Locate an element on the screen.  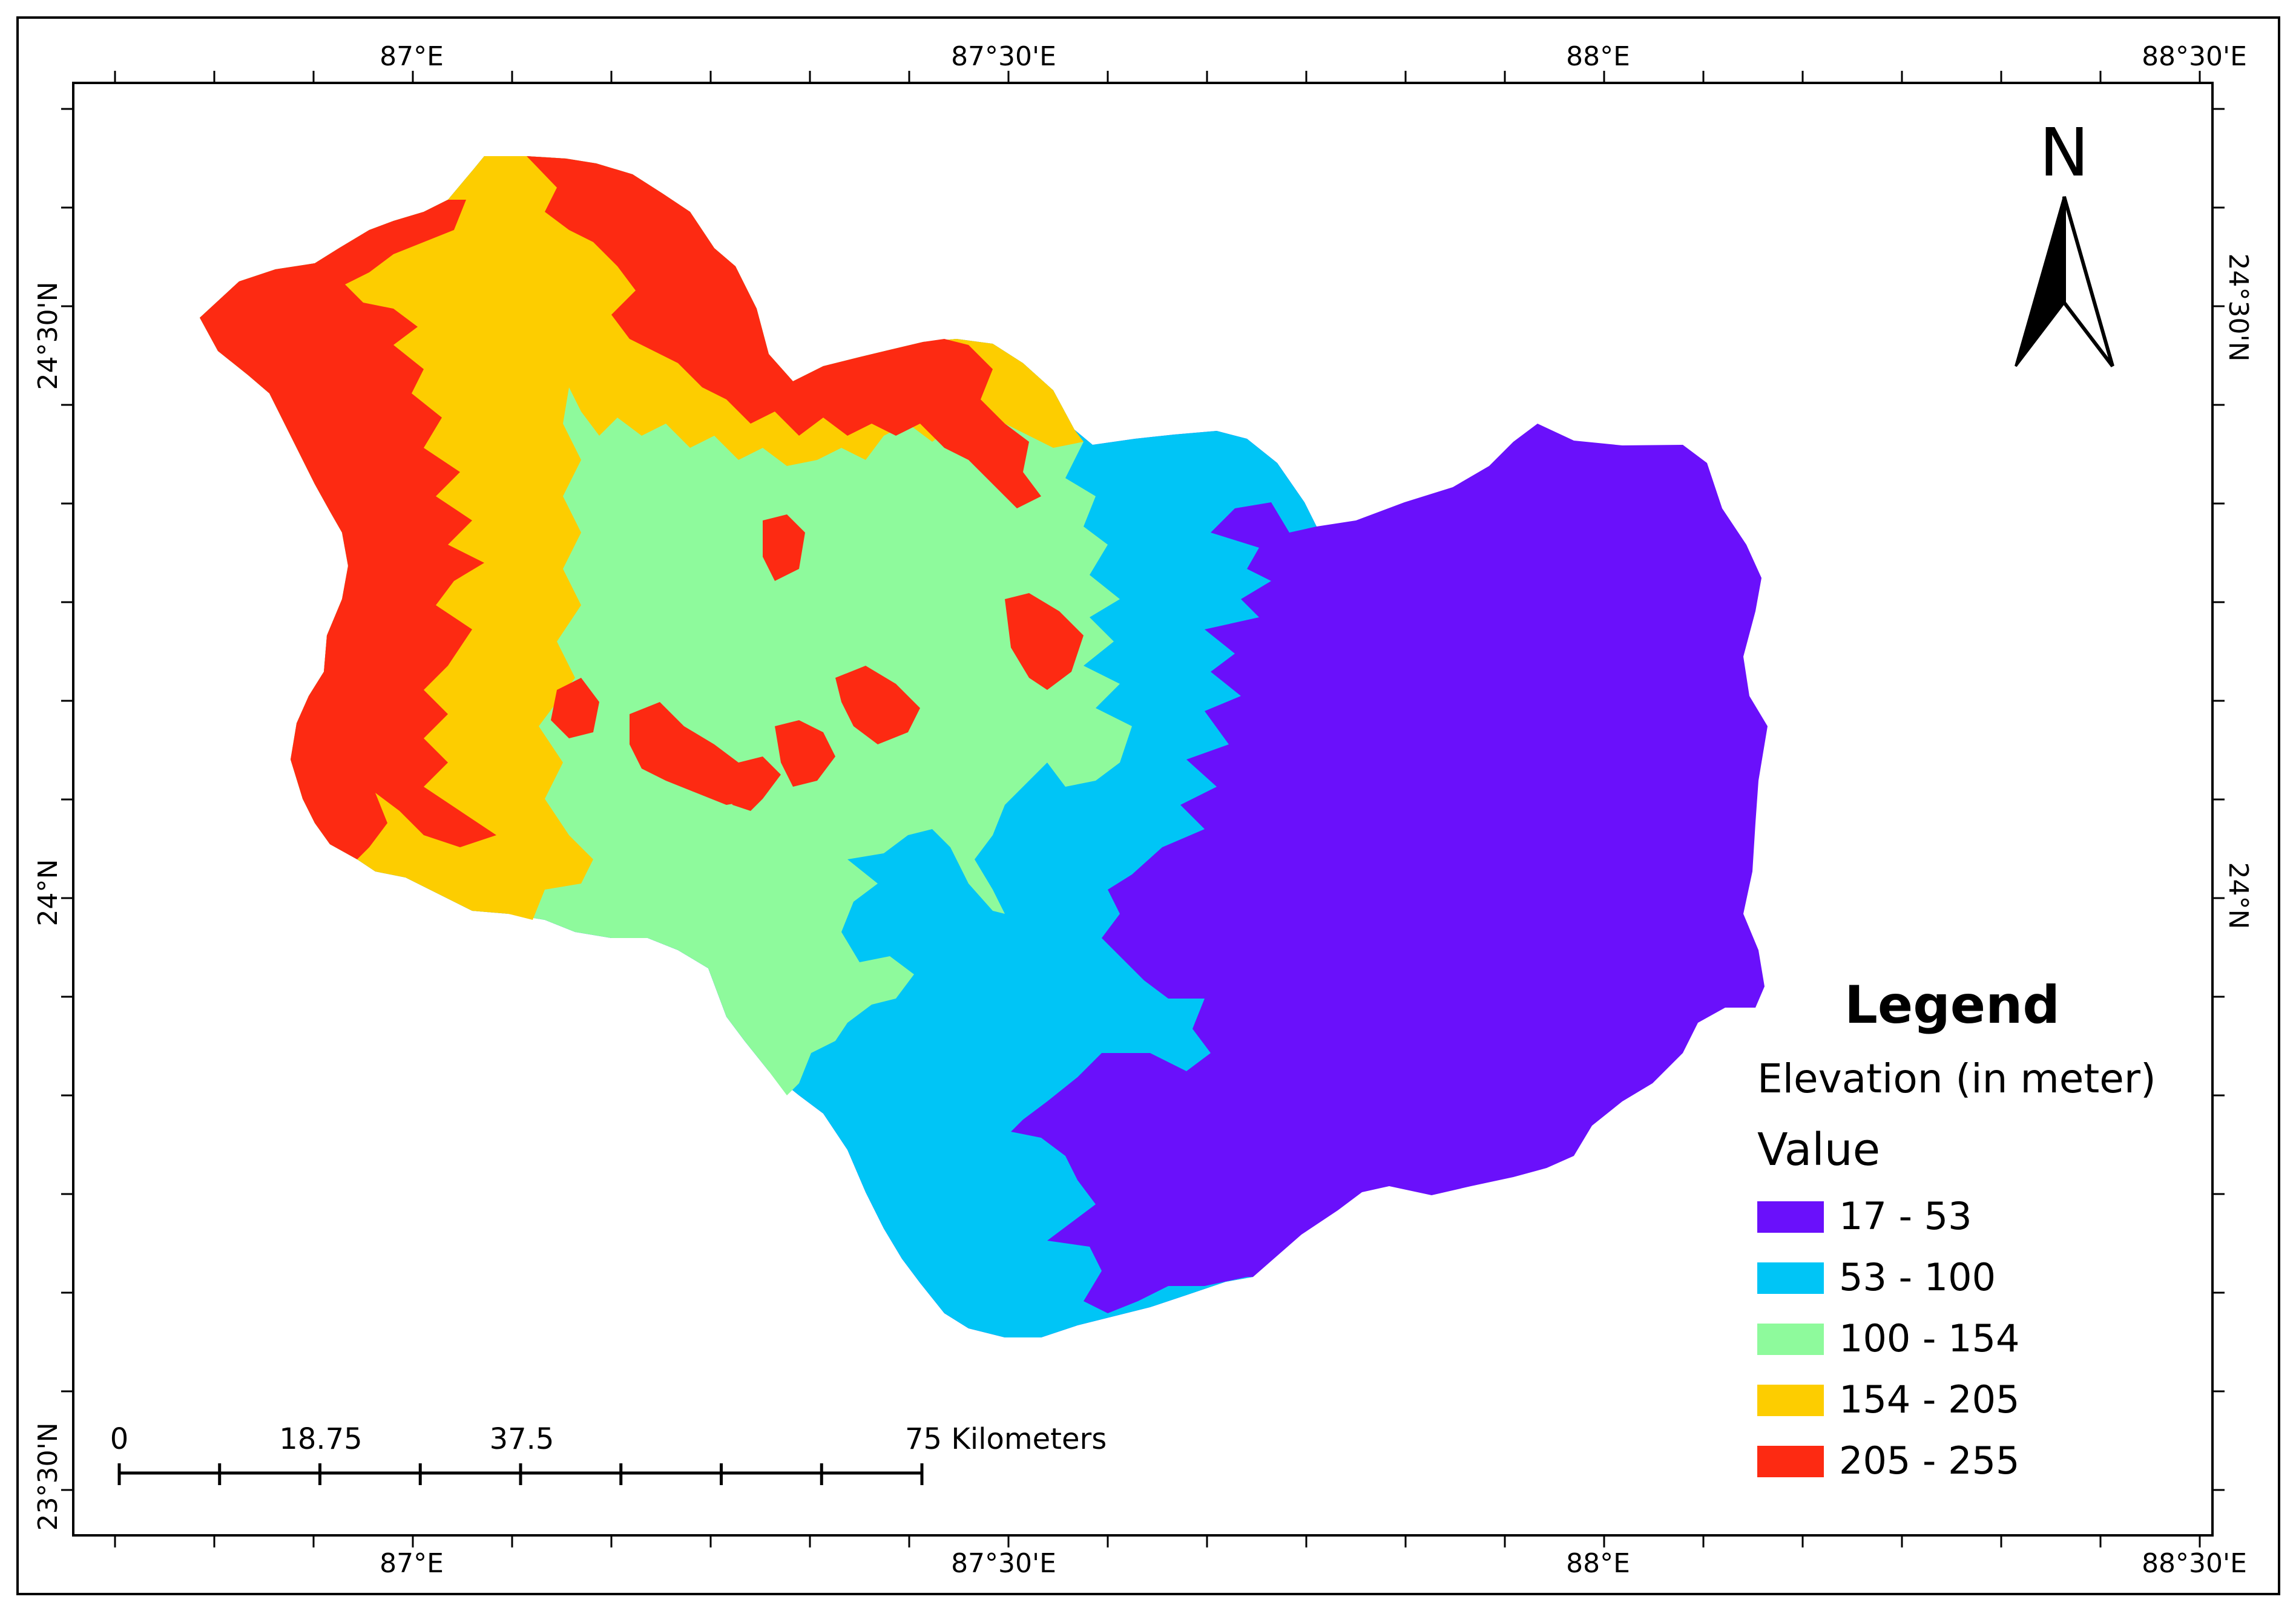
top-label-88-30e: 88°30'E is located at coordinates (2195, 56).